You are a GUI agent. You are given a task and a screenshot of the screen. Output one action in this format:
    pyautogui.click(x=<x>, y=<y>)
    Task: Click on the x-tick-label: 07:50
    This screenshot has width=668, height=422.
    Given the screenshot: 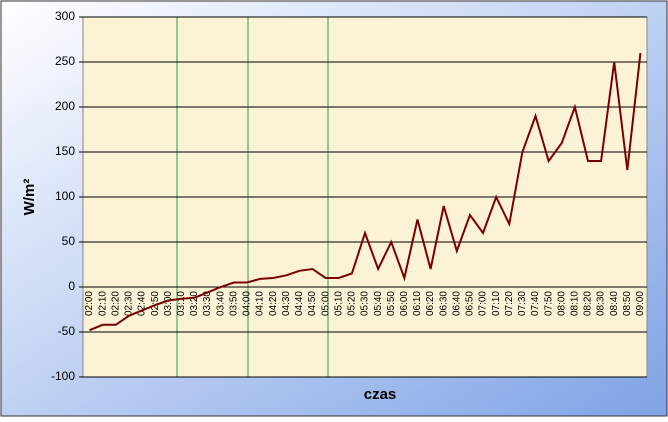 What is the action you would take?
    pyautogui.click(x=548, y=303)
    